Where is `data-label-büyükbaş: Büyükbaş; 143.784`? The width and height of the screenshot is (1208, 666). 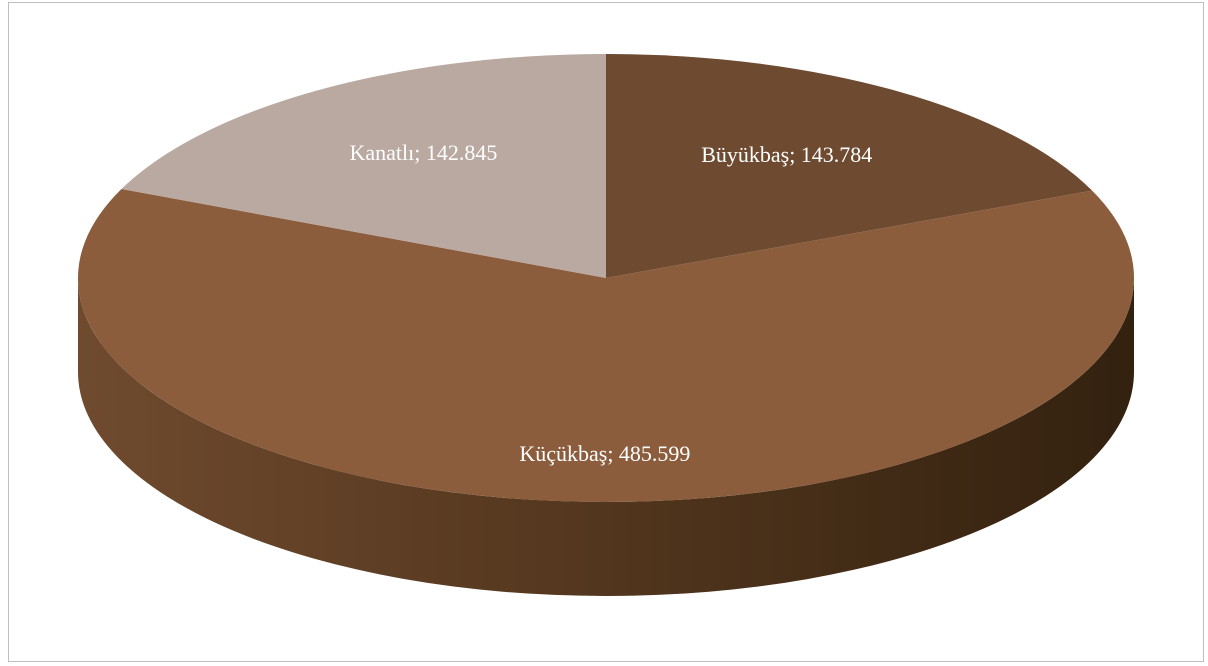
data-label-büyükbaş: Büyükbaş; 143.784 is located at coordinates (786, 154).